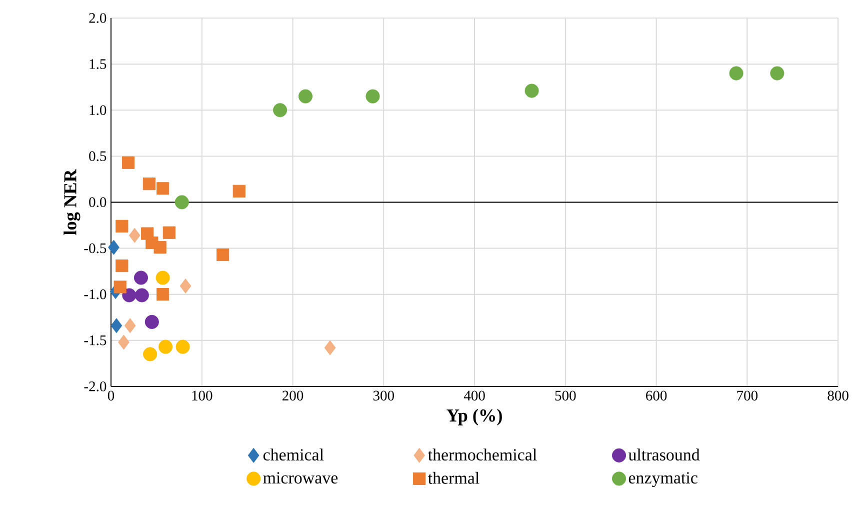  Describe the element at coordinates (656, 395) in the screenshot. I see `x-tick-label: 600` at that location.